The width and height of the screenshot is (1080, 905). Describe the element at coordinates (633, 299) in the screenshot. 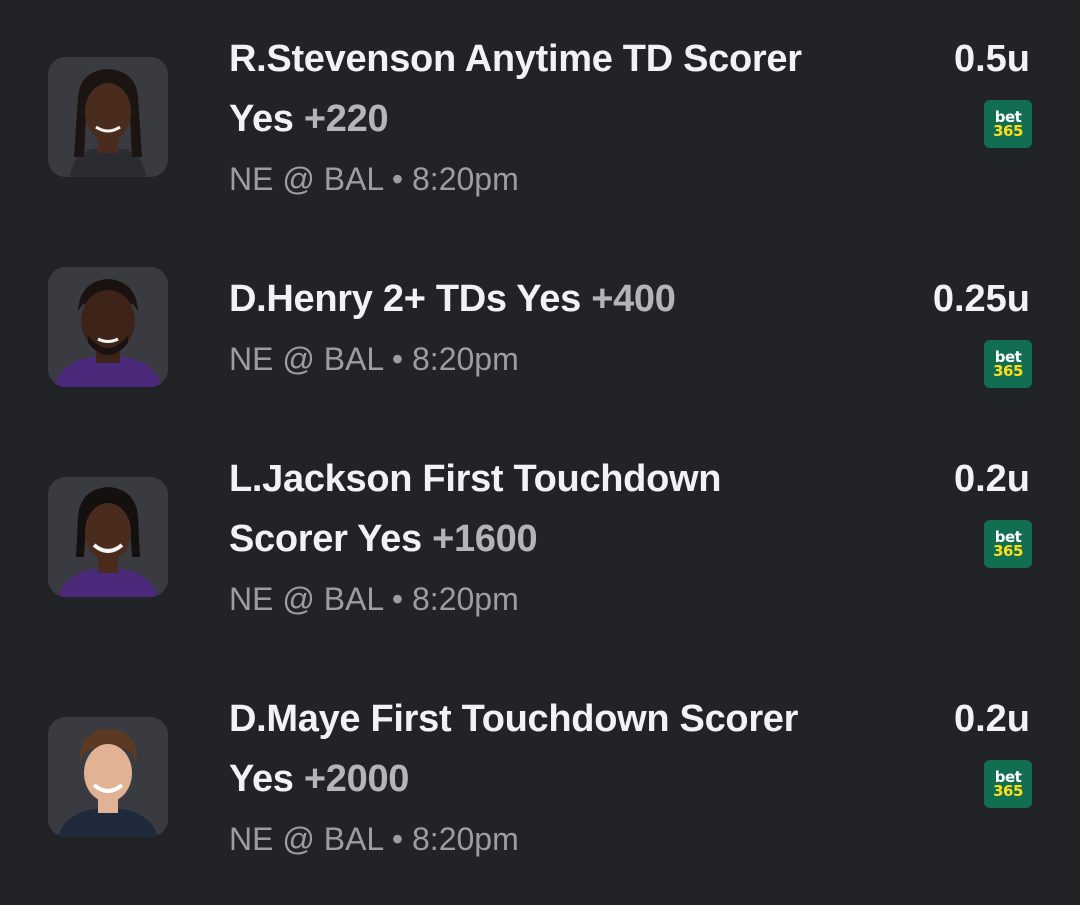

I see `bet-odds: +400` at that location.